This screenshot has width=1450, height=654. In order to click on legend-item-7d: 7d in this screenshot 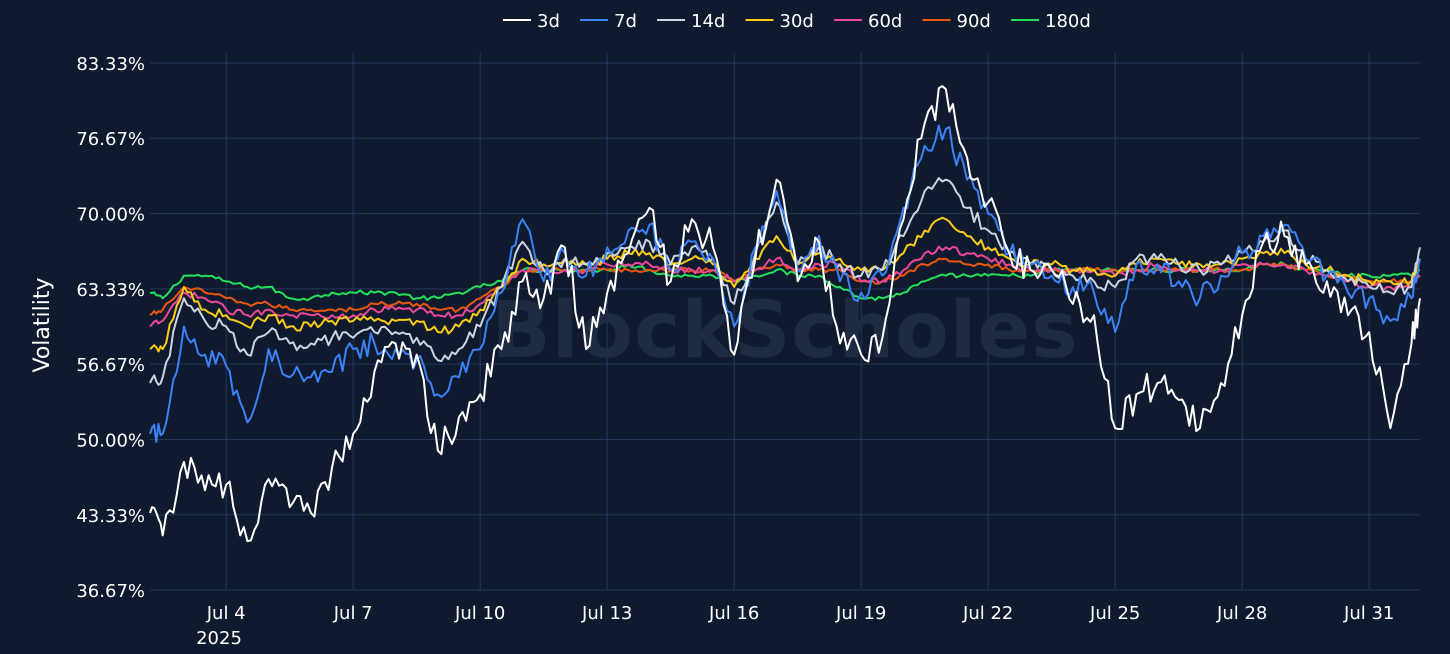, I will do `click(608, 21)`.